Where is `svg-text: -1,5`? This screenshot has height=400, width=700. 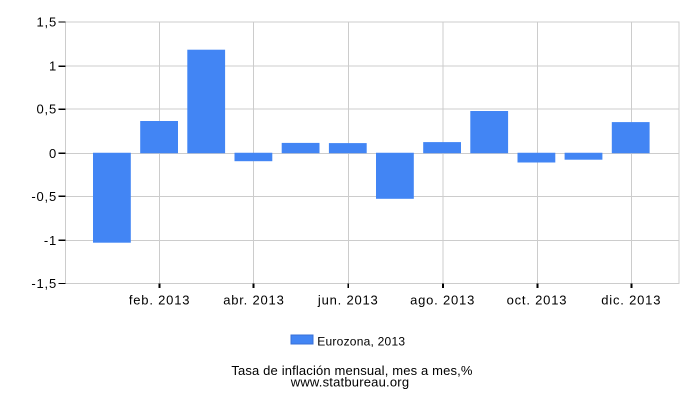 svg-text: -1,5 is located at coordinates (44, 283).